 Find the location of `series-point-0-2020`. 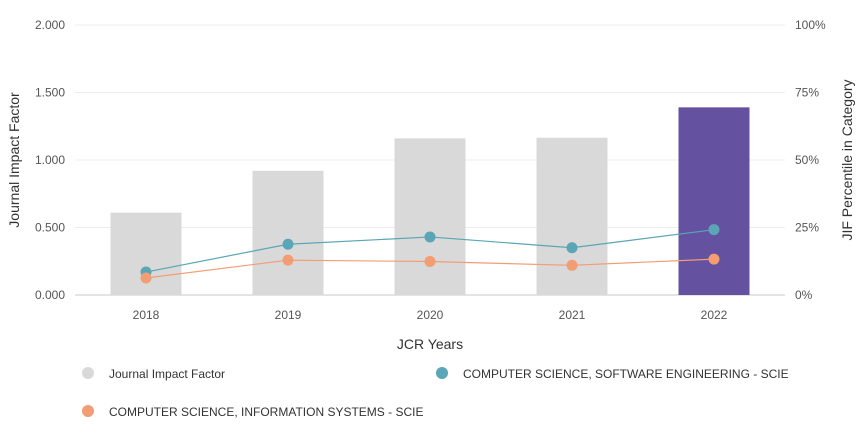

series-point-0-2020 is located at coordinates (430, 237).